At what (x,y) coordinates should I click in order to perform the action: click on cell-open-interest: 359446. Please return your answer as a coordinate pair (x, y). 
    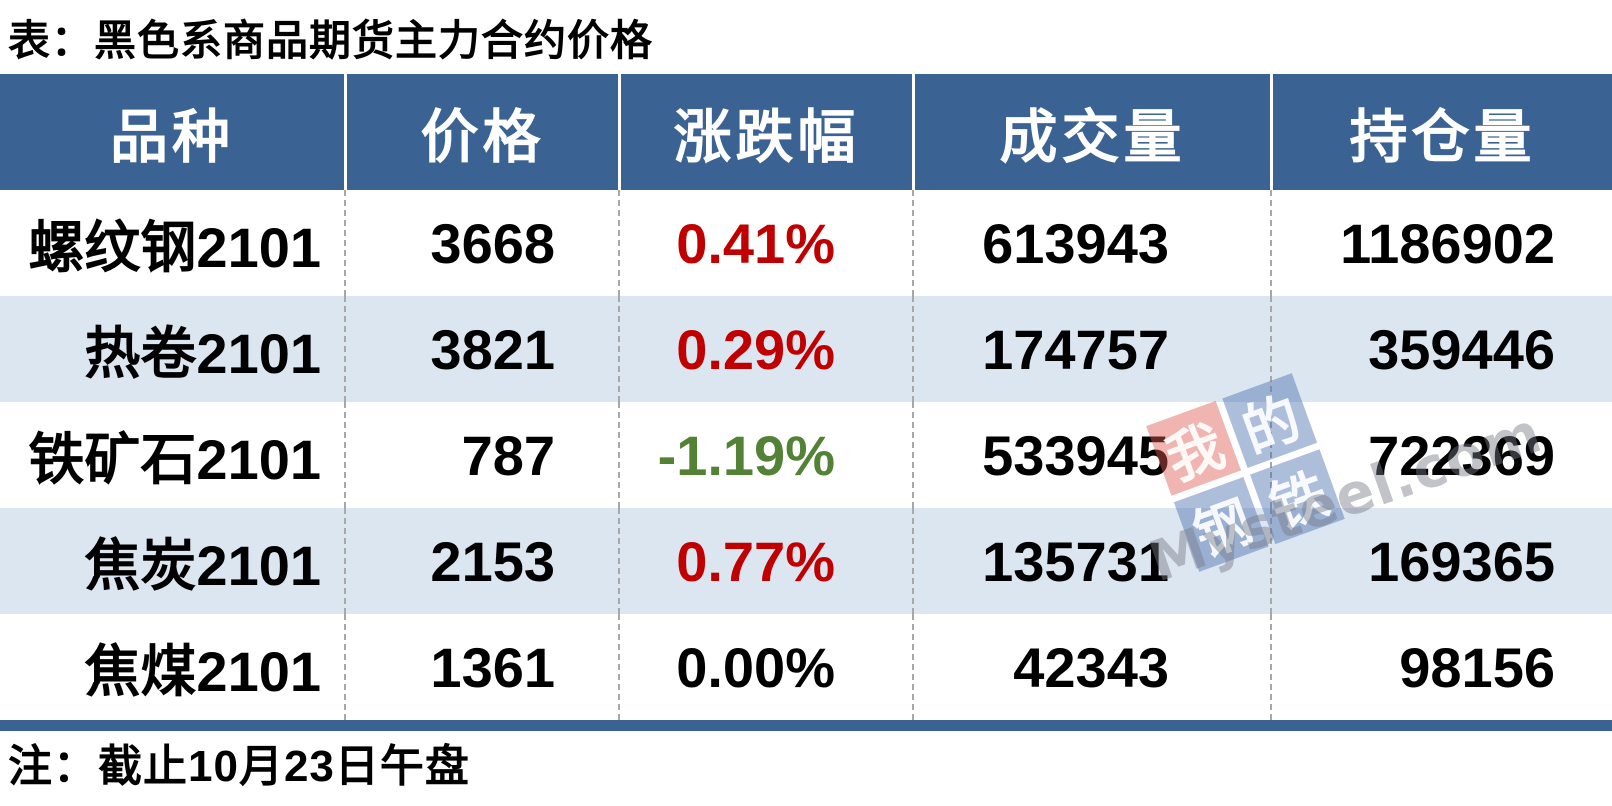
    Looking at the image, I should click on (1441, 349).